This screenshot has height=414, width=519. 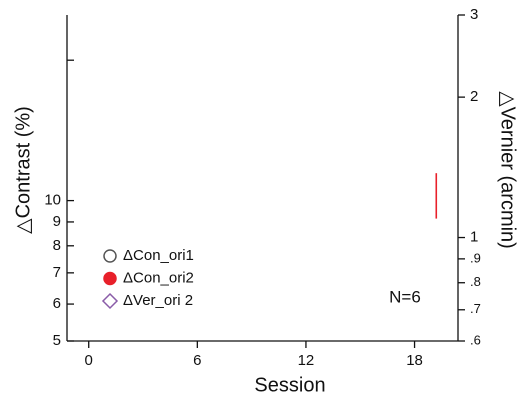 What do you see at coordinates (306, 360) in the screenshot?
I see `x-tick-label: 12` at bounding box center [306, 360].